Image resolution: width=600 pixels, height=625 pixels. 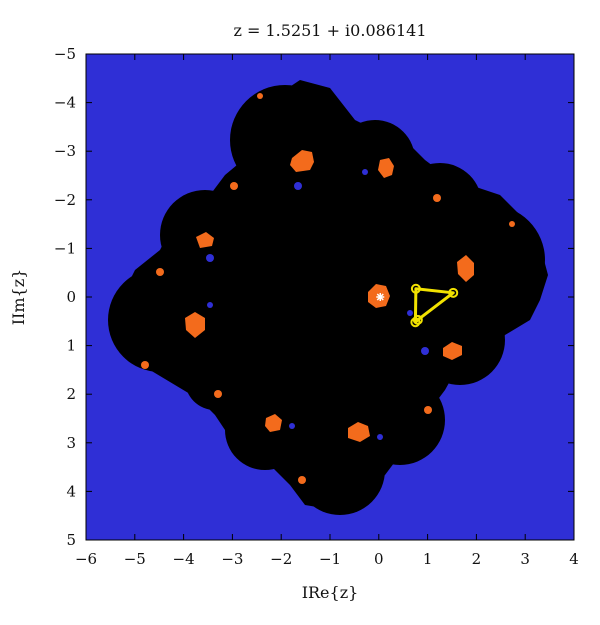 I want to click on x-tick-label: −3, so click(x=232, y=559).